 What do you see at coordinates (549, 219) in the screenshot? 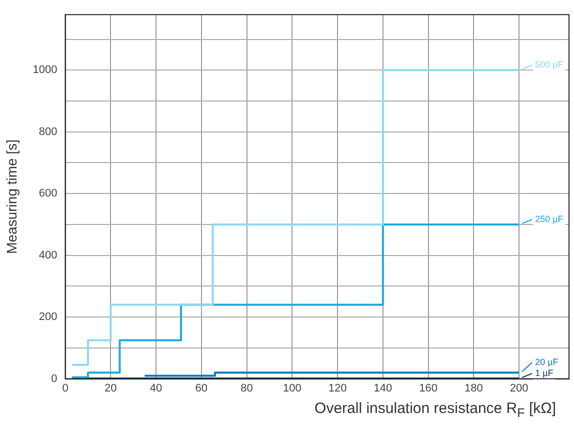
I see `legend-label: 250 µF` at bounding box center [549, 219].